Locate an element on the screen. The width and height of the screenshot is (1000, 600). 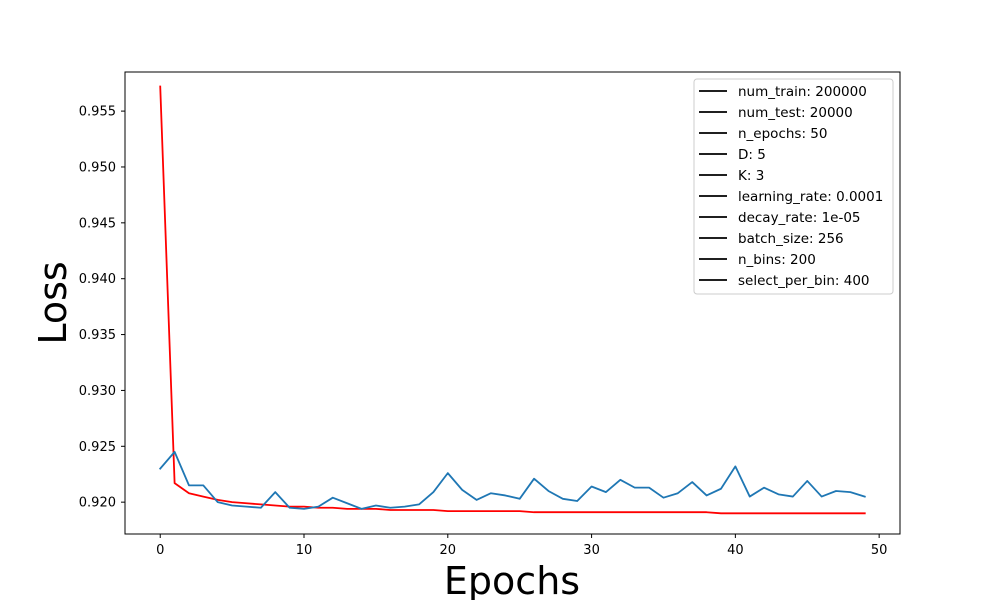
legend-entry: decay_rate: 1e-05 is located at coordinates (799, 218).